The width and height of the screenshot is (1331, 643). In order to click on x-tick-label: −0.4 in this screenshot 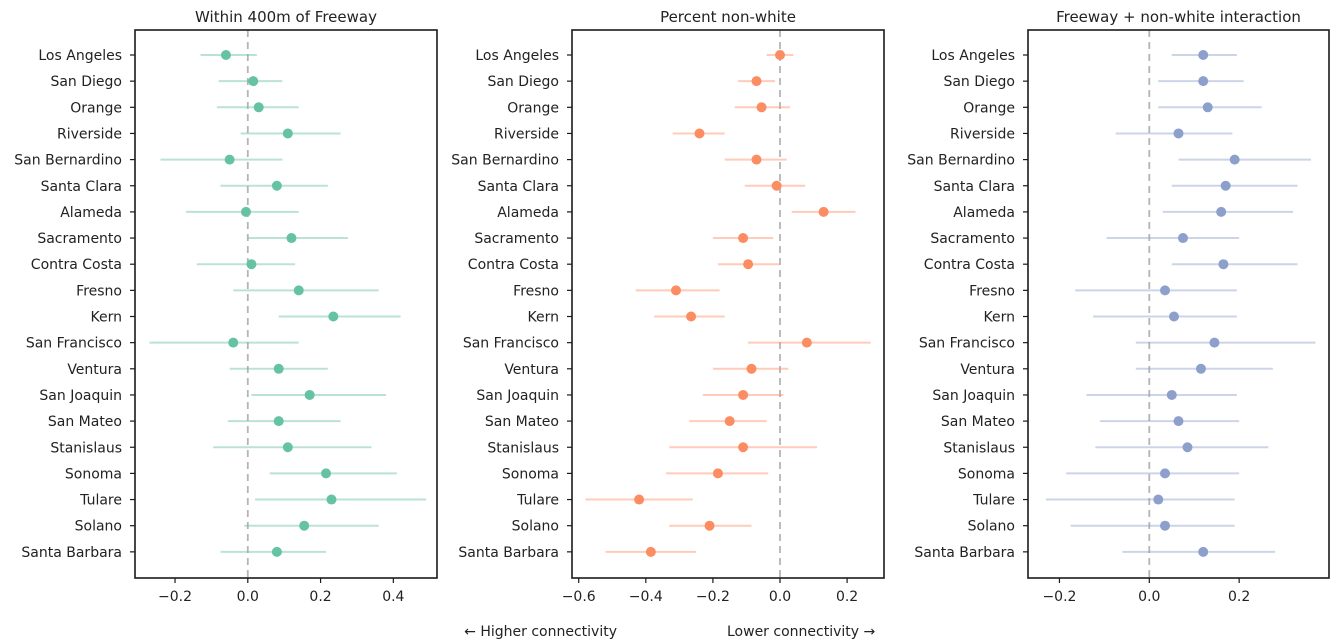, I will do `click(646, 597)`.